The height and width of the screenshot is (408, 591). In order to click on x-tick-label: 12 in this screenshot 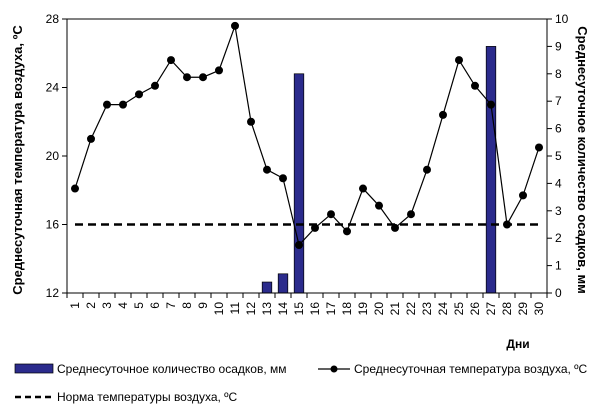, I will do `click(251, 309)`.